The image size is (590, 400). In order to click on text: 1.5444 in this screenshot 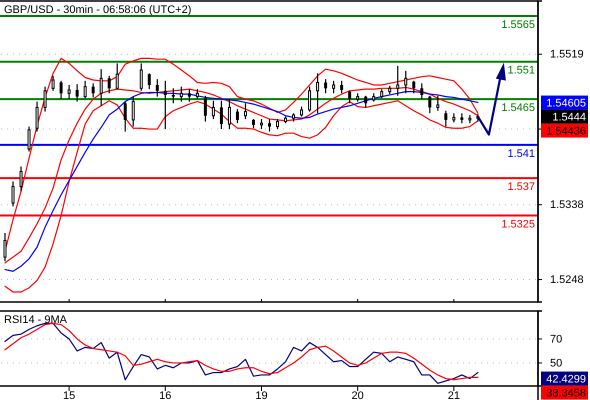, I will do `click(569, 118)`.